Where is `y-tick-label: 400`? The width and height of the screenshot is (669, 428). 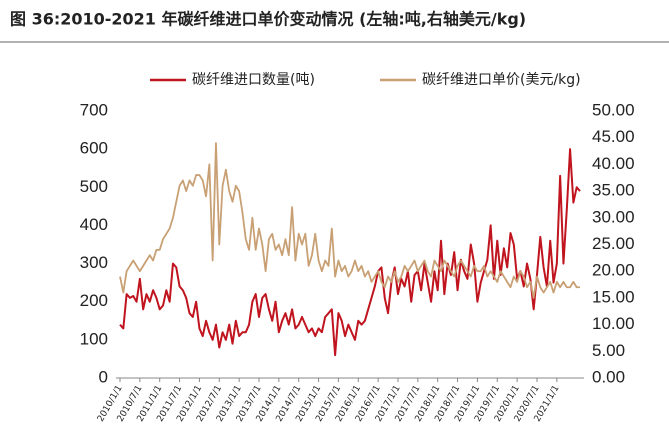
y-tick-label: 400 is located at coordinates (94, 224).